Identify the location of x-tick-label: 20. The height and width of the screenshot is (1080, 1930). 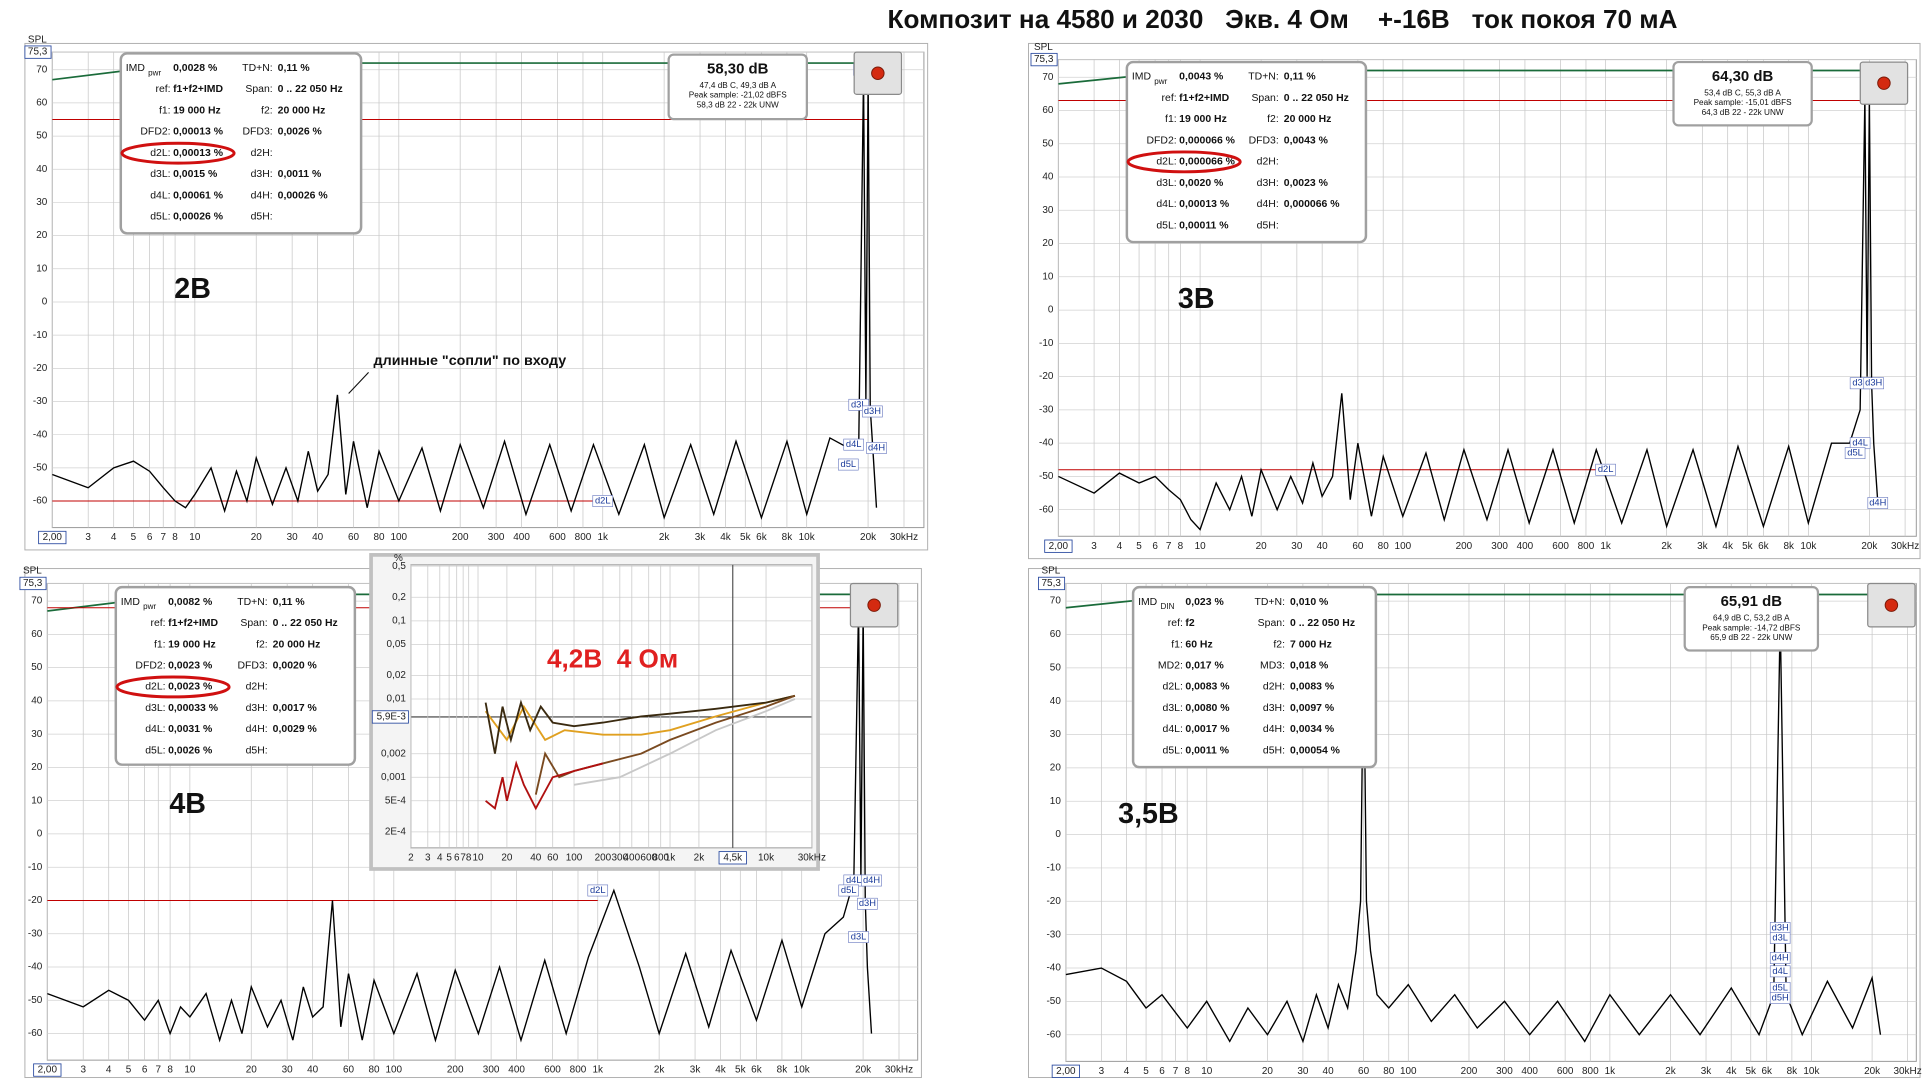
(1262, 546).